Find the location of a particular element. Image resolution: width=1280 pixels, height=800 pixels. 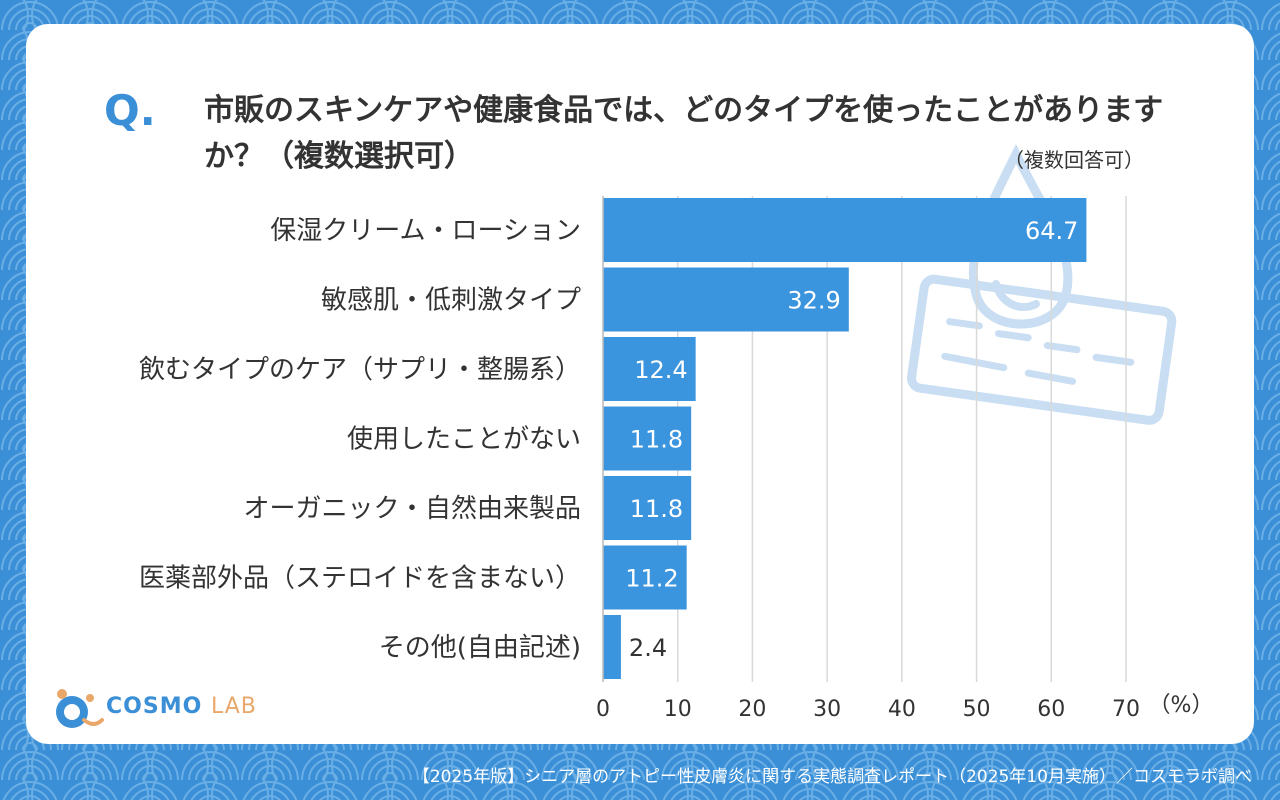

x-tick-label: 0 is located at coordinates (603, 709).